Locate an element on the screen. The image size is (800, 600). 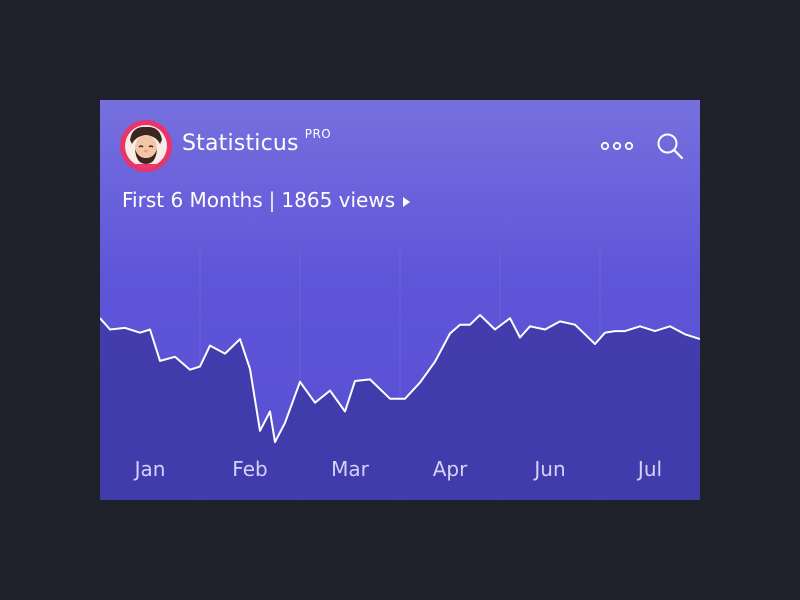
month-label-jul: Jul is located at coordinates (649, 469).